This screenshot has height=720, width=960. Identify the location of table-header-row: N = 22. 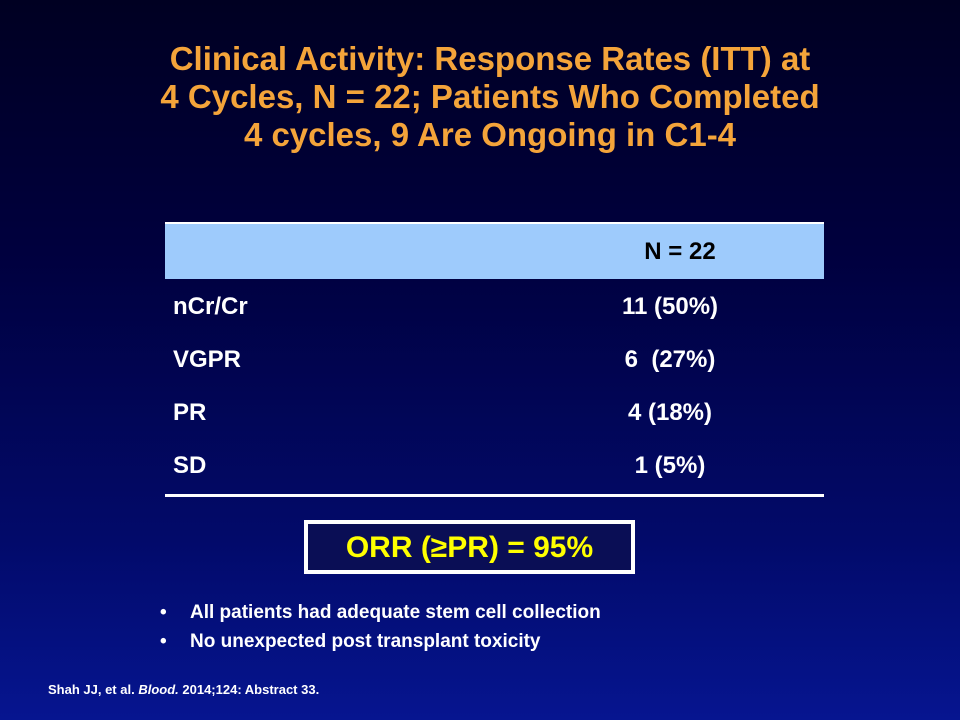
(494, 251).